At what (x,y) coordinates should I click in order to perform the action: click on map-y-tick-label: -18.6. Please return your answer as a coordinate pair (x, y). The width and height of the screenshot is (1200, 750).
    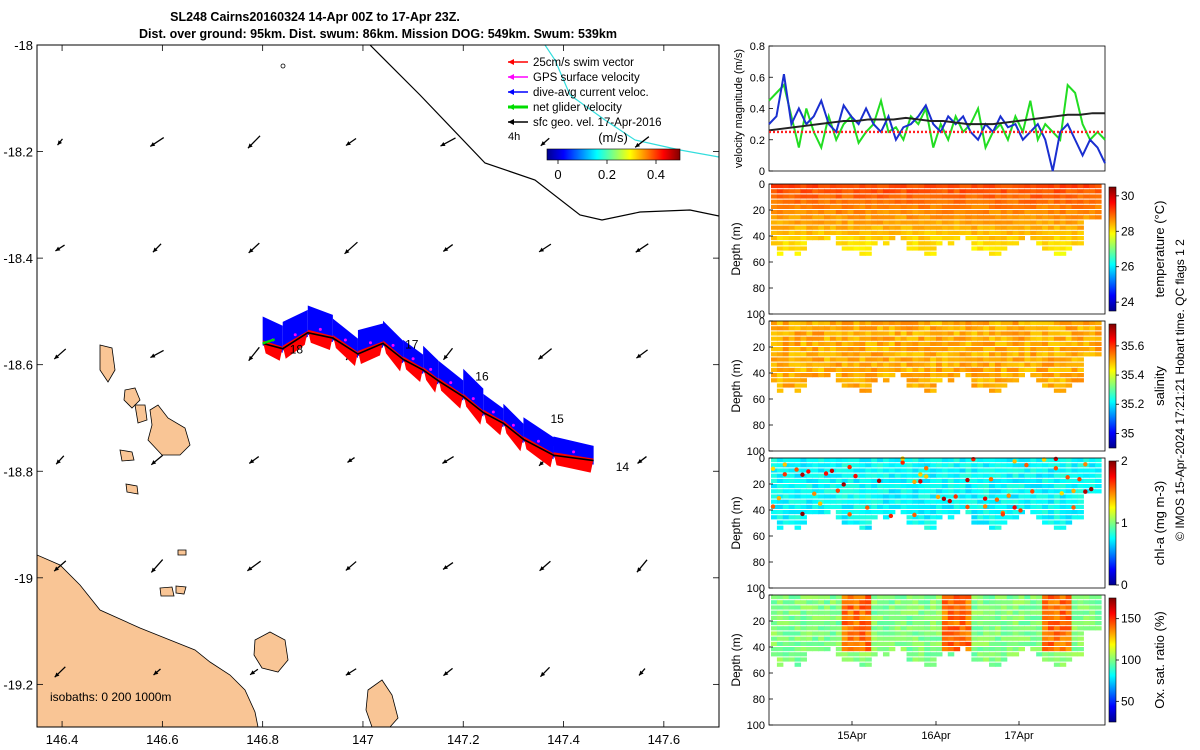
    Looking at the image, I should click on (18, 365).